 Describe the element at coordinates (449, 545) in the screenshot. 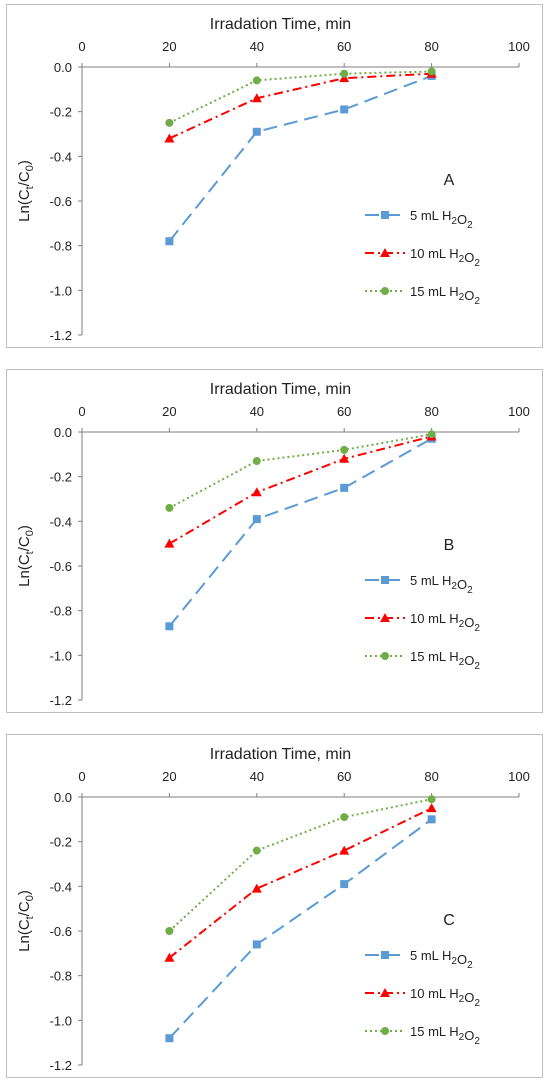

I see `panel-label: B` at that location.